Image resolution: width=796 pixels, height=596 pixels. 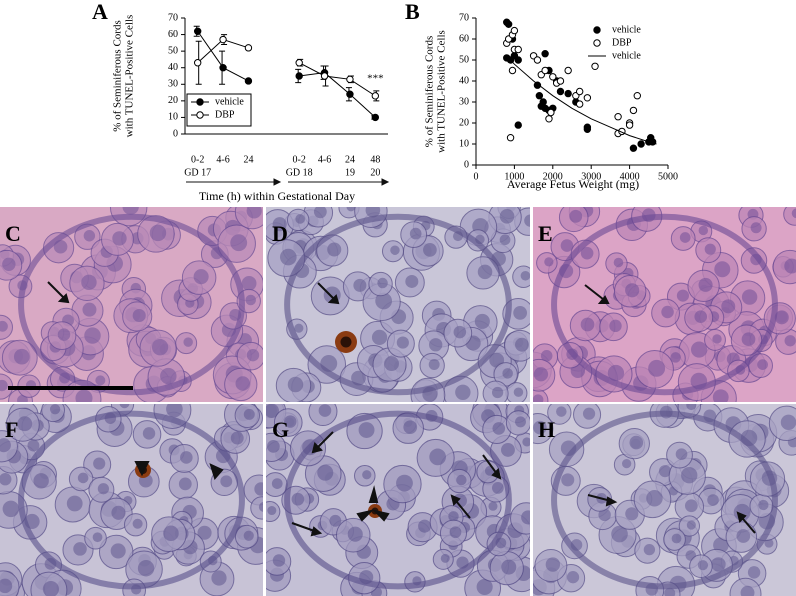 I want to click on y-axis-label: % of Seminiferous Cords, so click(x=430, y=92).